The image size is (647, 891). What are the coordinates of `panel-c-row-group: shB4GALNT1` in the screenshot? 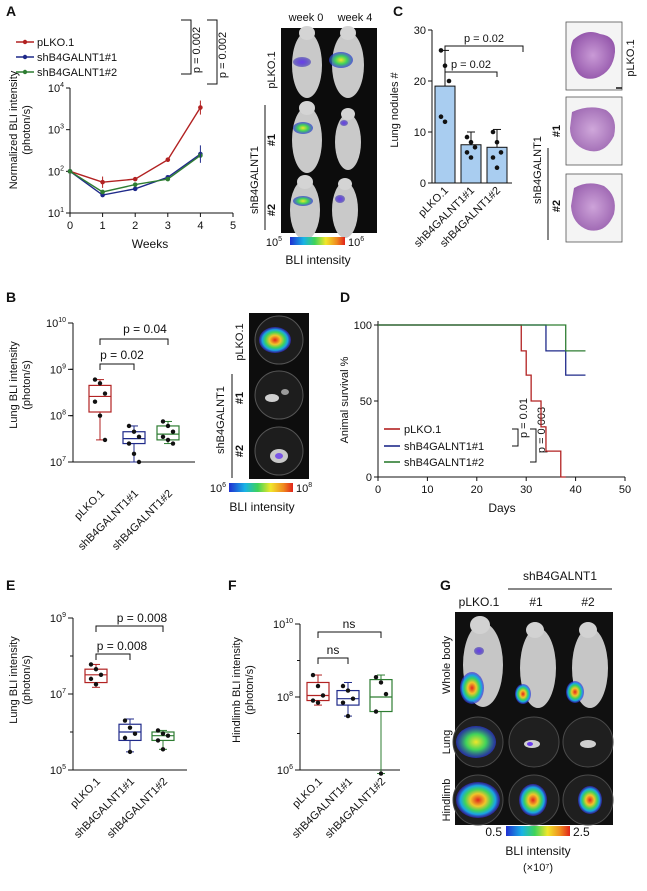 It's located at (538, 170).